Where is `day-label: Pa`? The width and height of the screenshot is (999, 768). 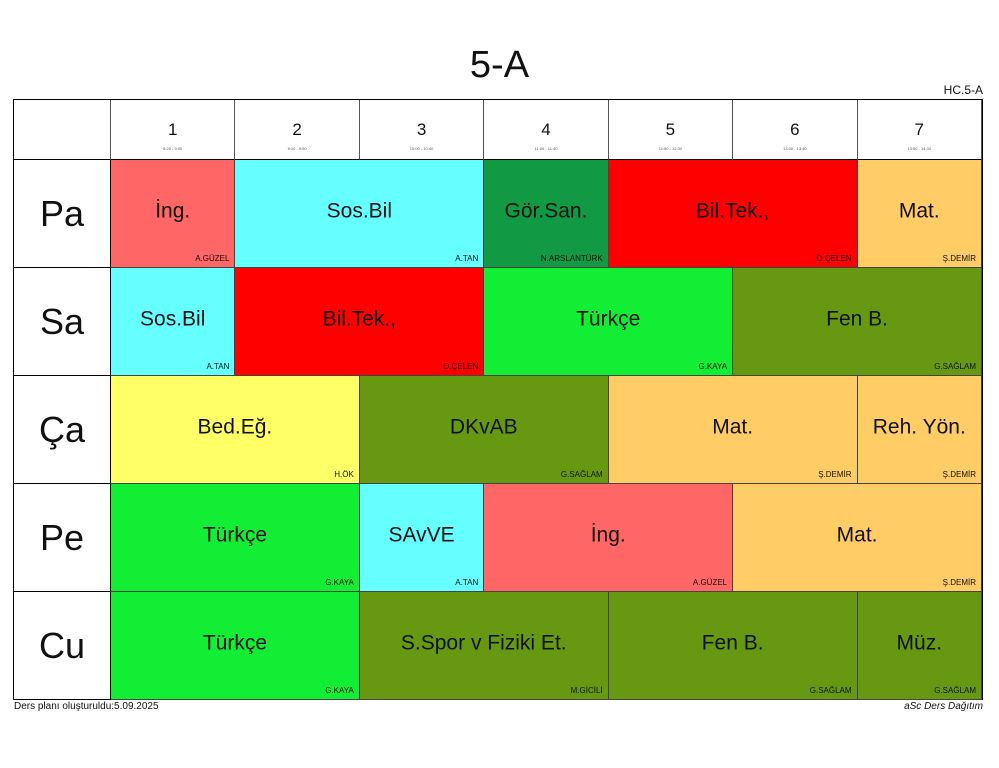 day-label: Pa is located at coordinates (62, 214).